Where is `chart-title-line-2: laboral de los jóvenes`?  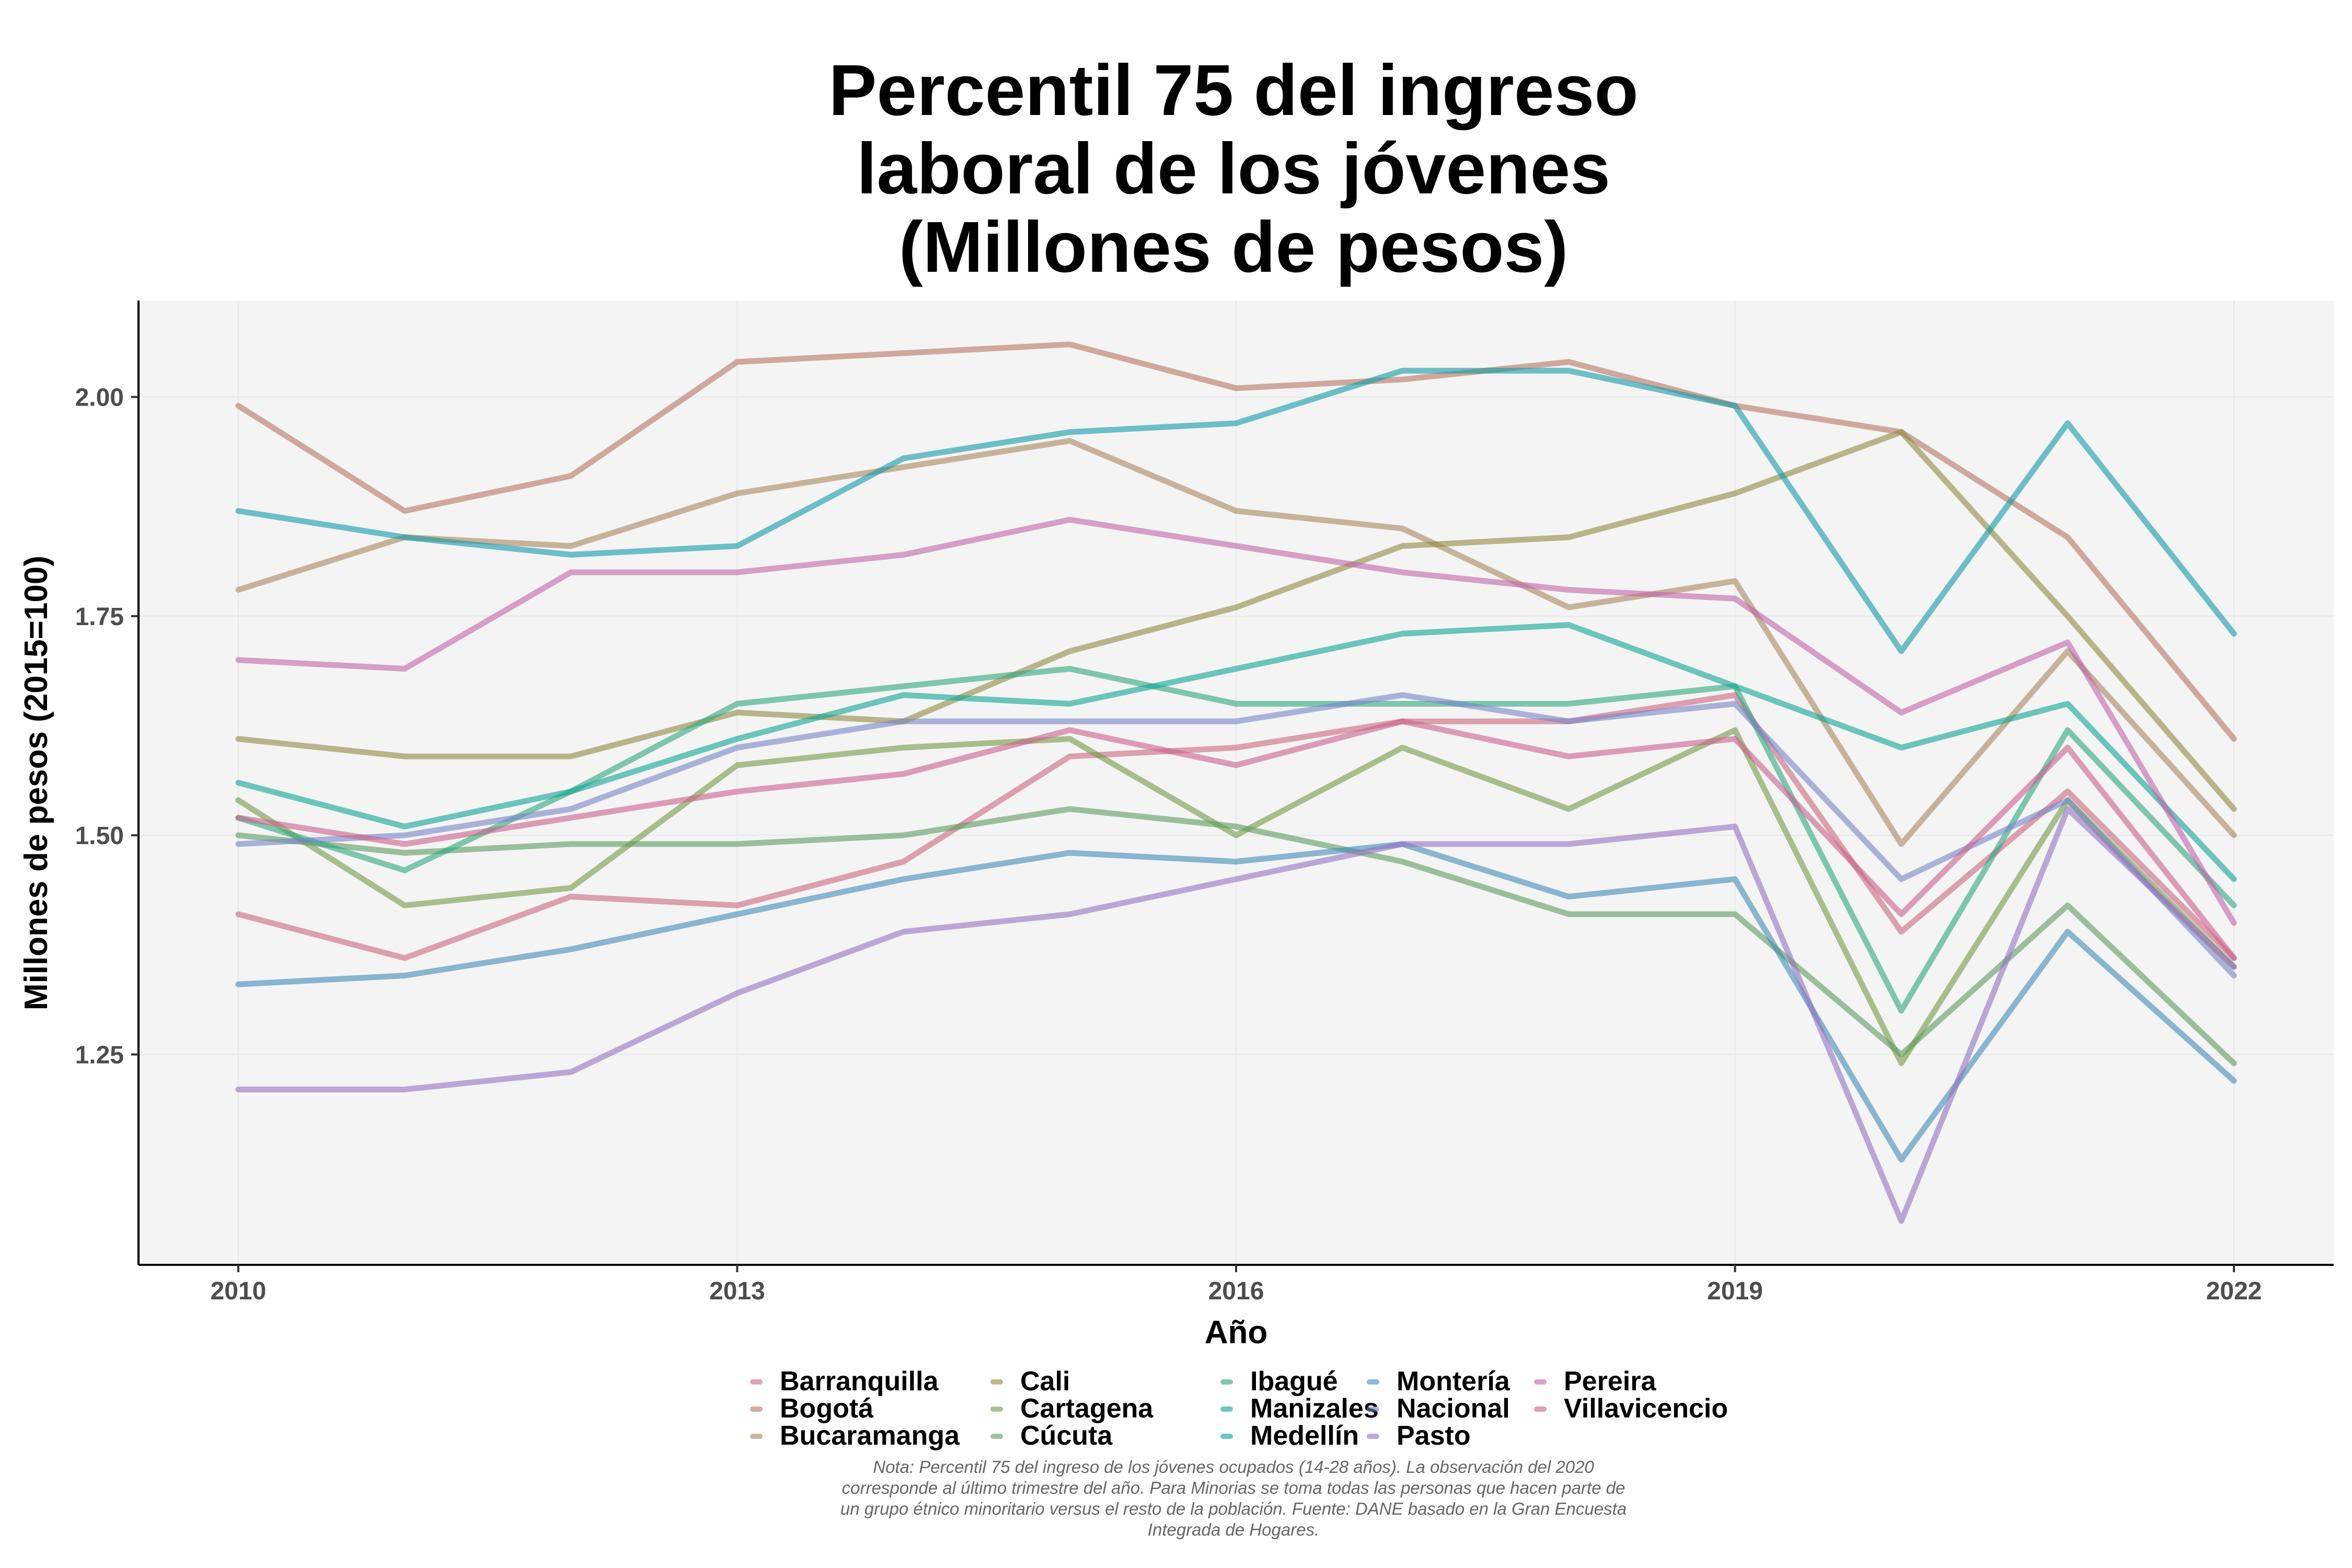
chart-title-line-2: laboral de los jóvenes is located at coordinates (1233, 169).